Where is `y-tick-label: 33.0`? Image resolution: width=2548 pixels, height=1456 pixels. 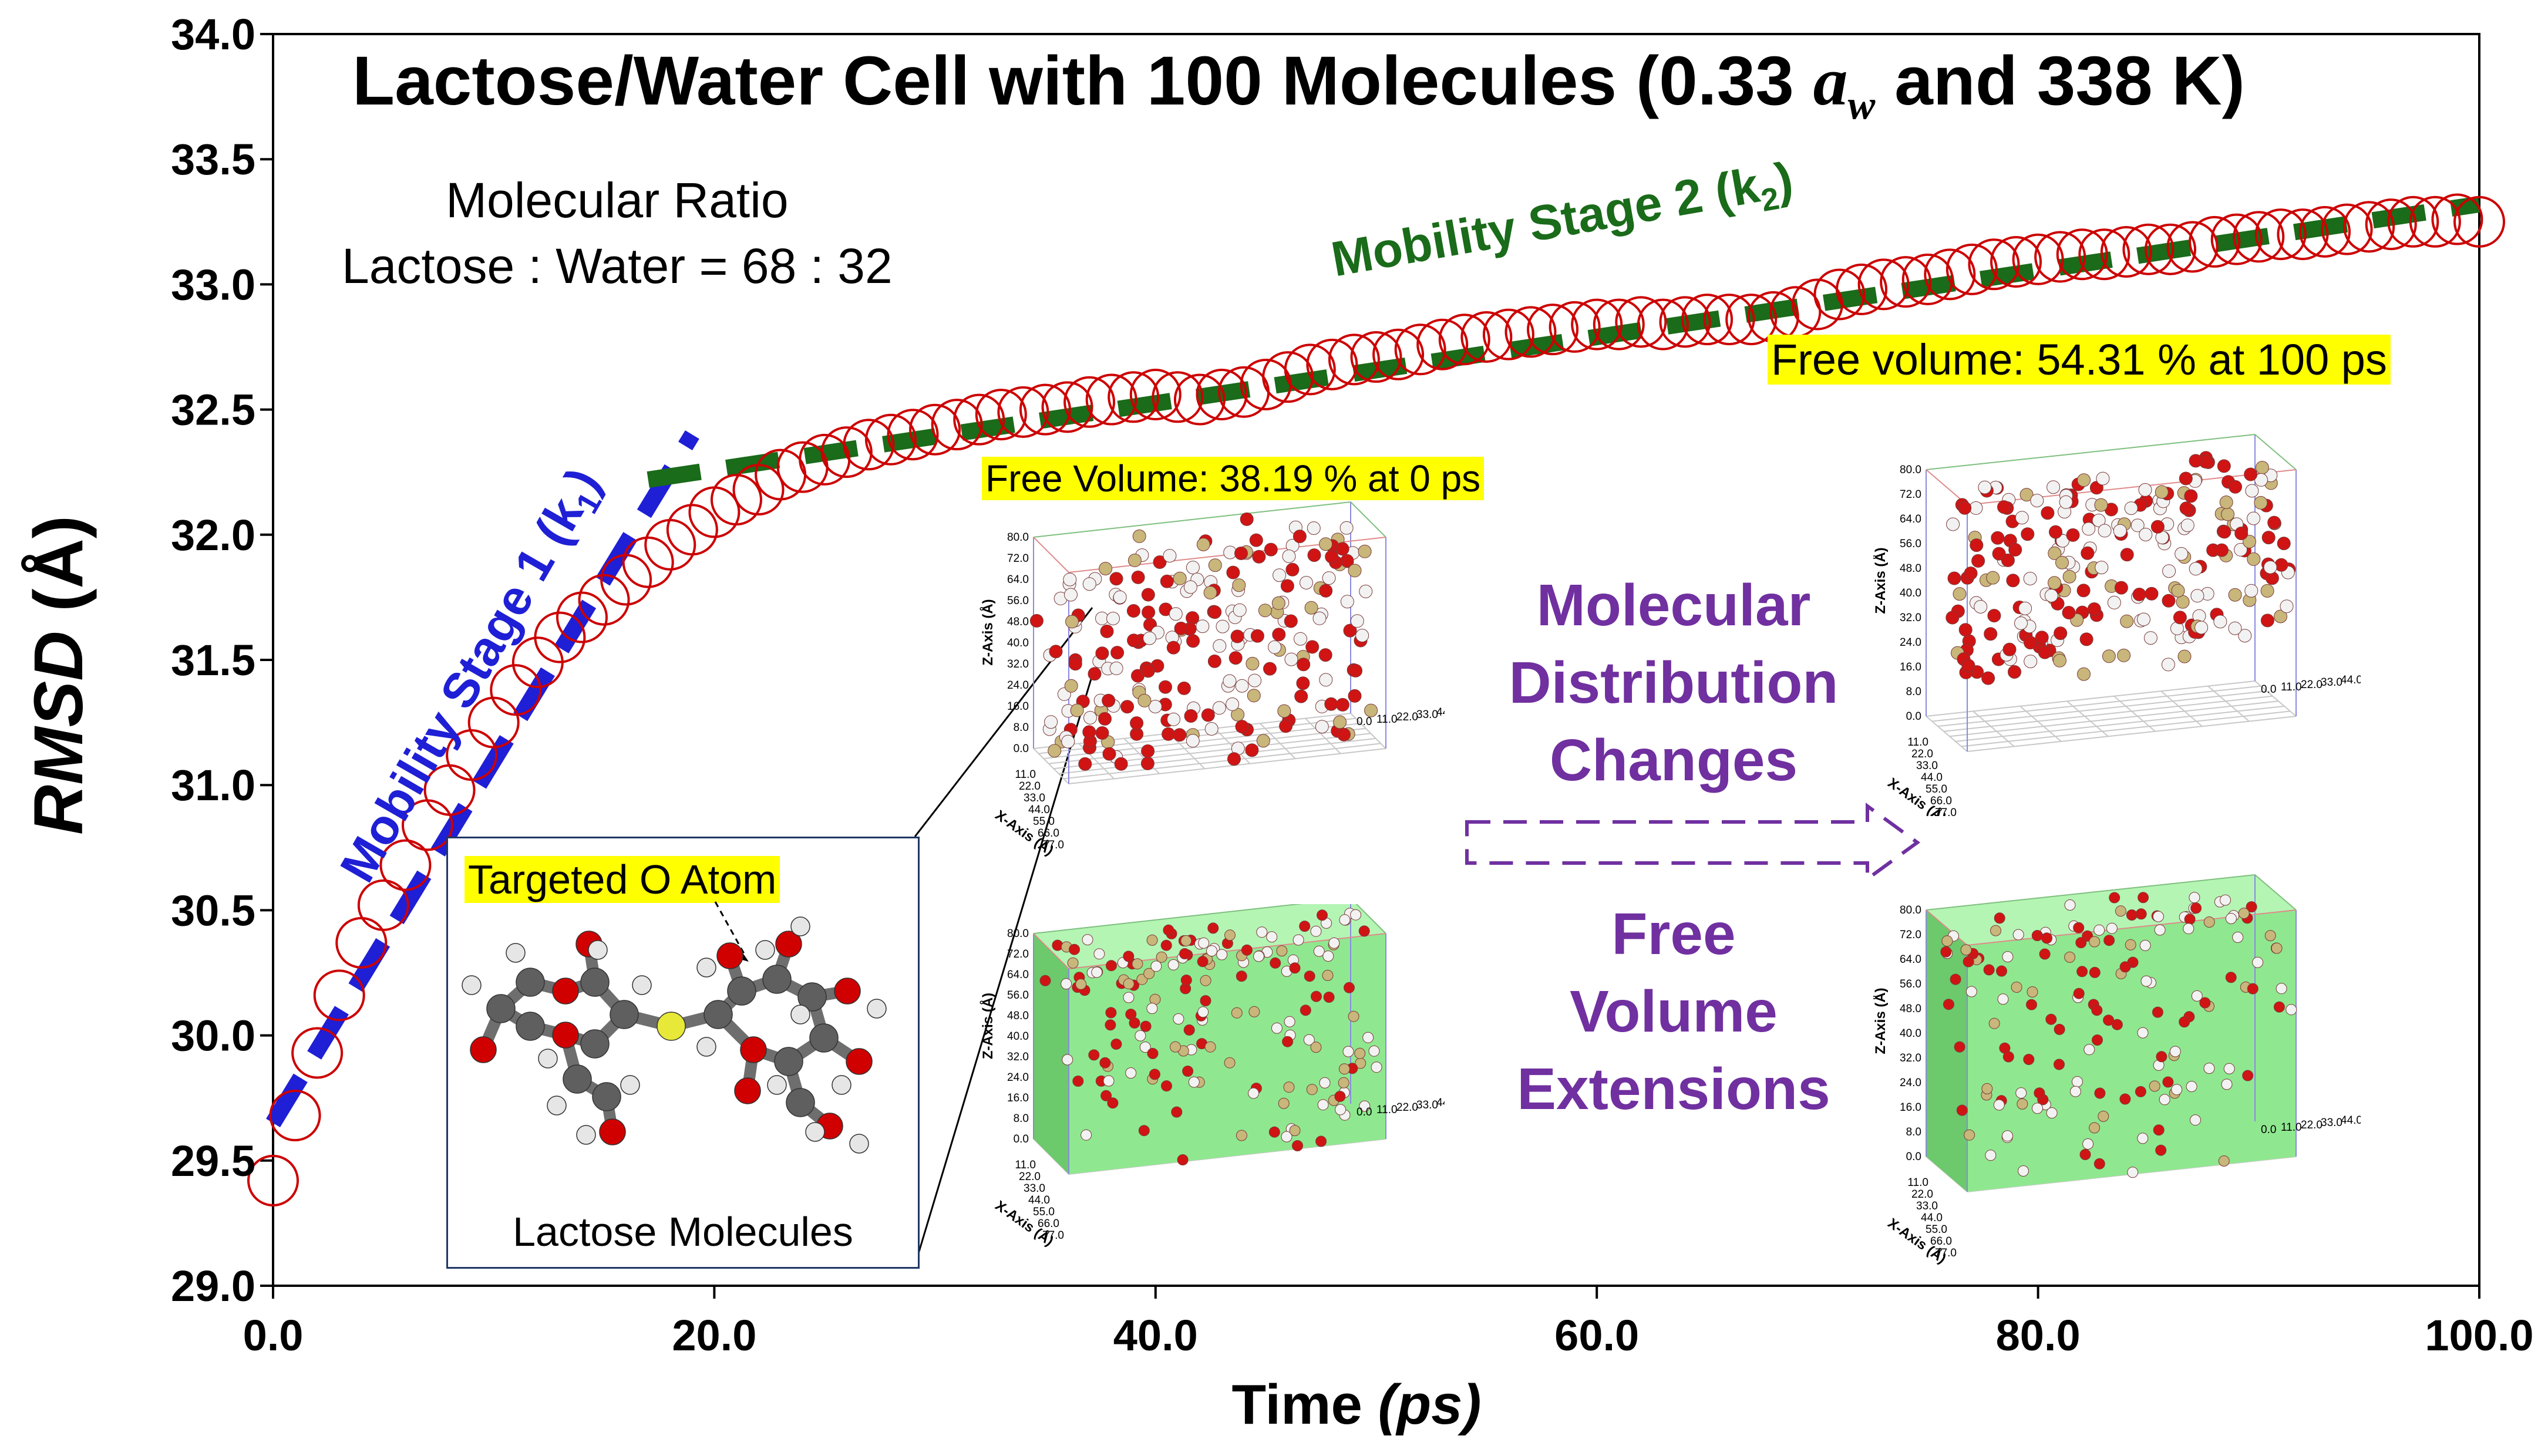
y-tick-label: 33.0 is located at coordinates (213, 284).